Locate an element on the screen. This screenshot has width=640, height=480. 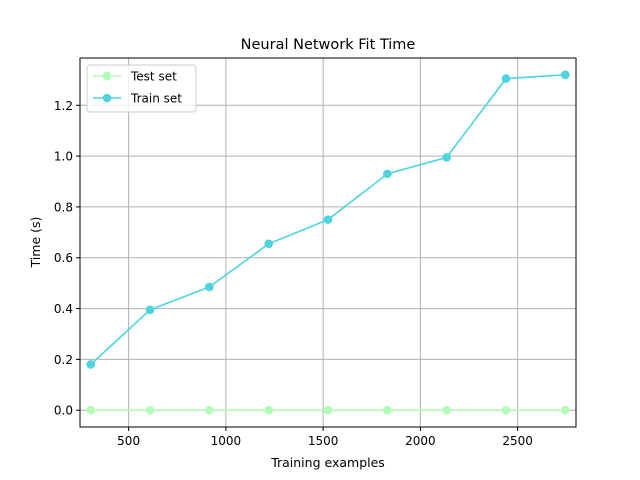
x-axis-ticks: 500 1000 1500 2000 2500 is located at coordinates (325, 437).